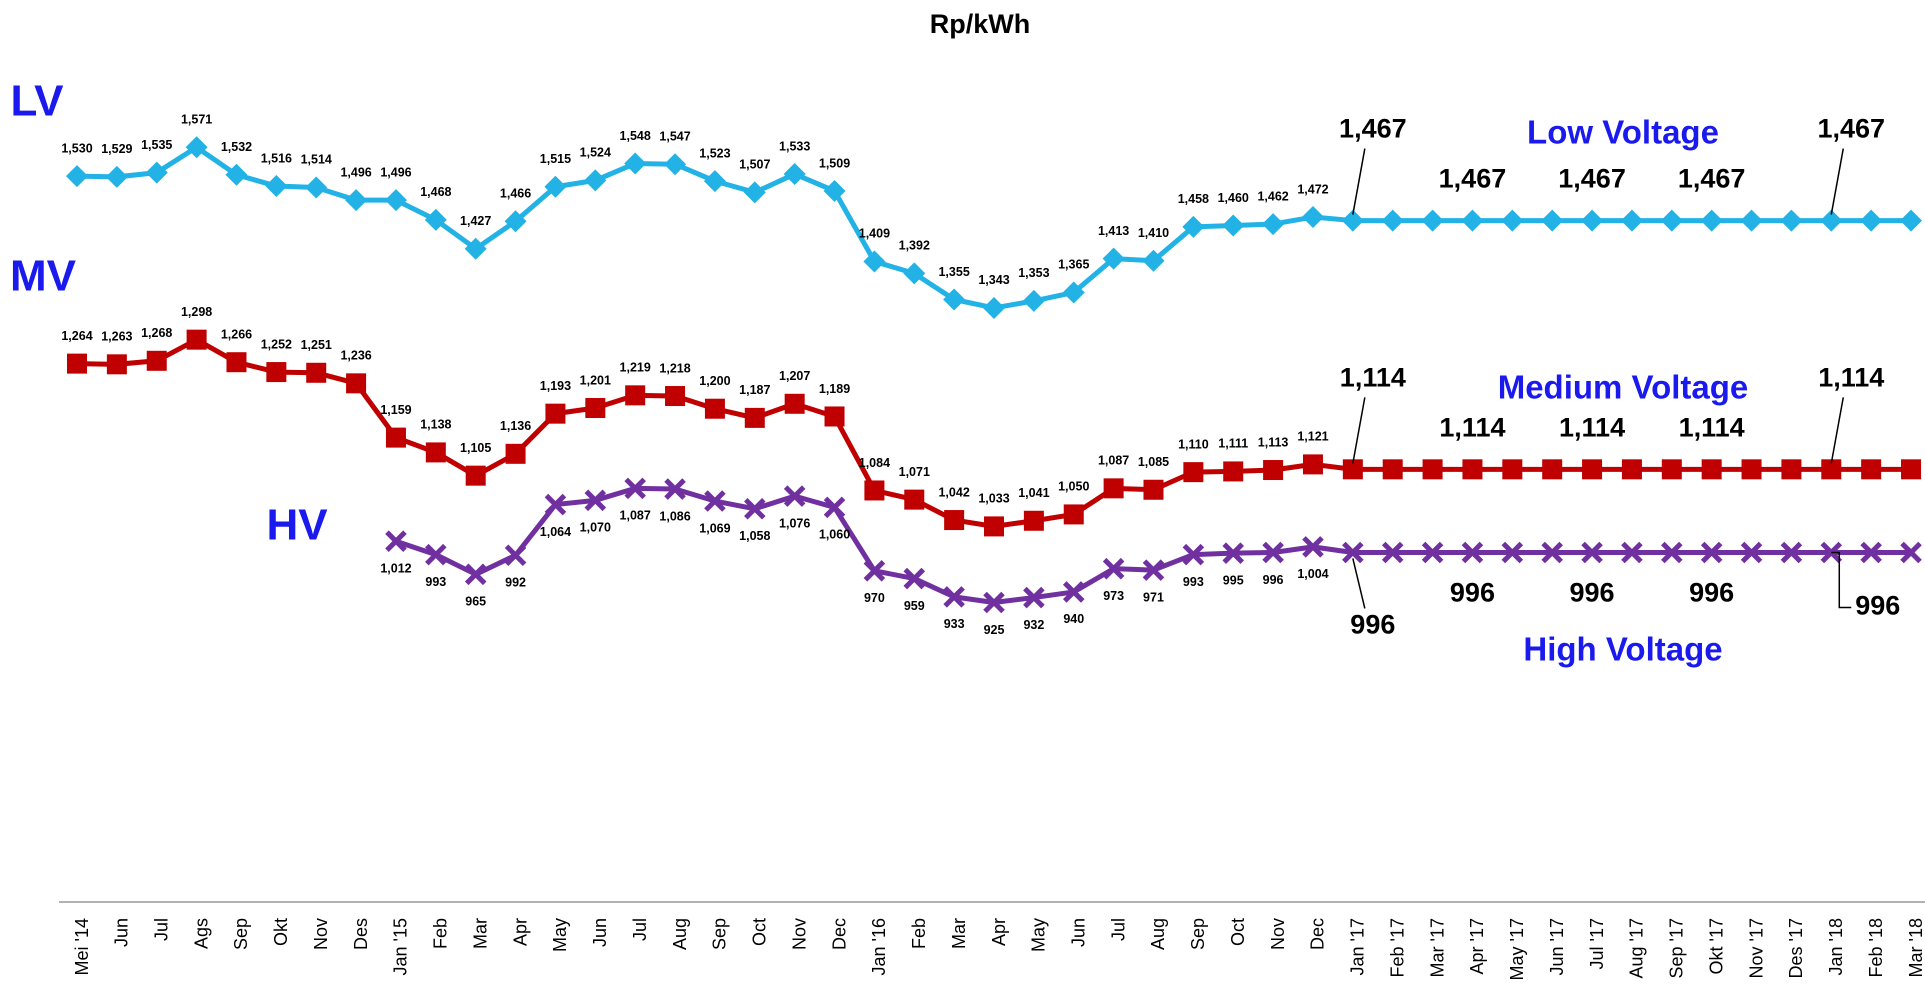 This screenshot has height=1003, width=1925. What do you see at coordinates (515, 426) in the screenshot?
I see `data-label: 1,136` at bounding box center [515, 426].